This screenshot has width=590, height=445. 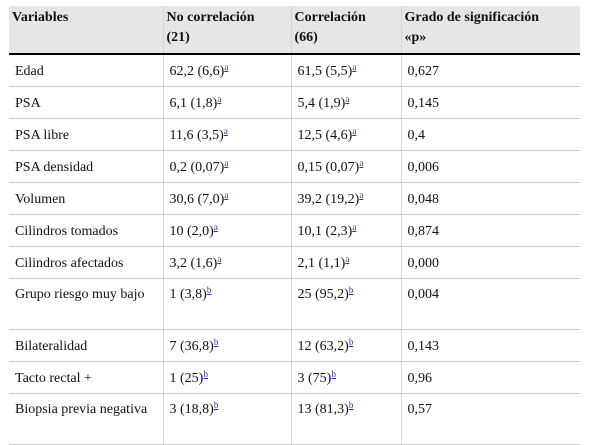 I want to click on cell-p-value: 0,006, so click(x=490, y=166).